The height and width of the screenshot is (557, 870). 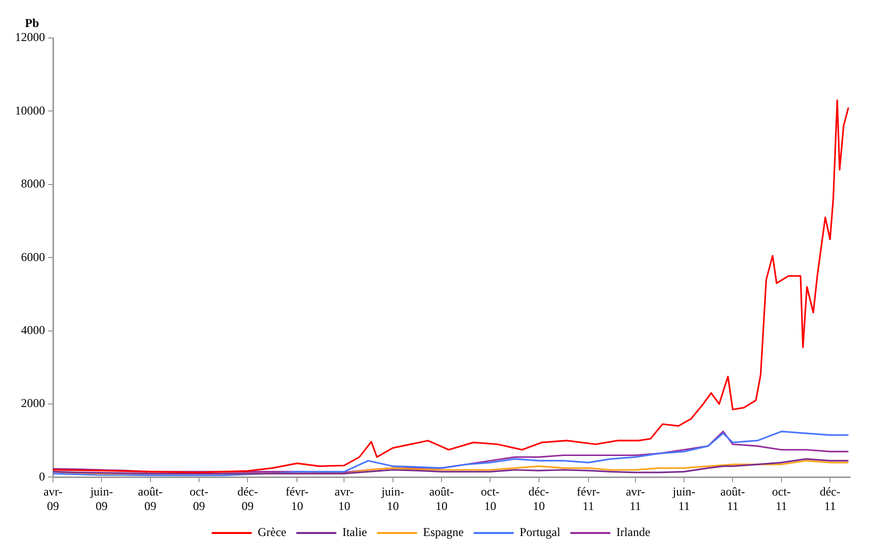 What do you see at coordinates (30, 37) in the screenshot?
I see `y-tick-label: 12000` at bounding box center [30, 37].